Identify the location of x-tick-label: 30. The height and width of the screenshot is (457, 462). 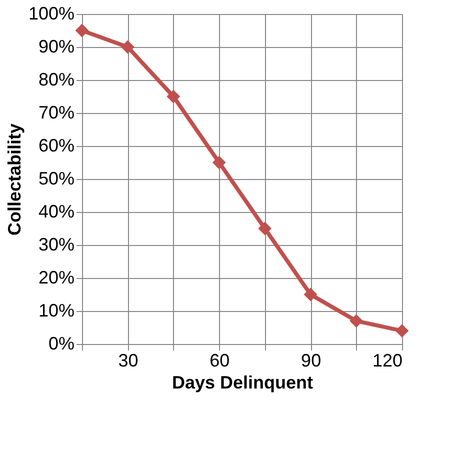
(128, 360).